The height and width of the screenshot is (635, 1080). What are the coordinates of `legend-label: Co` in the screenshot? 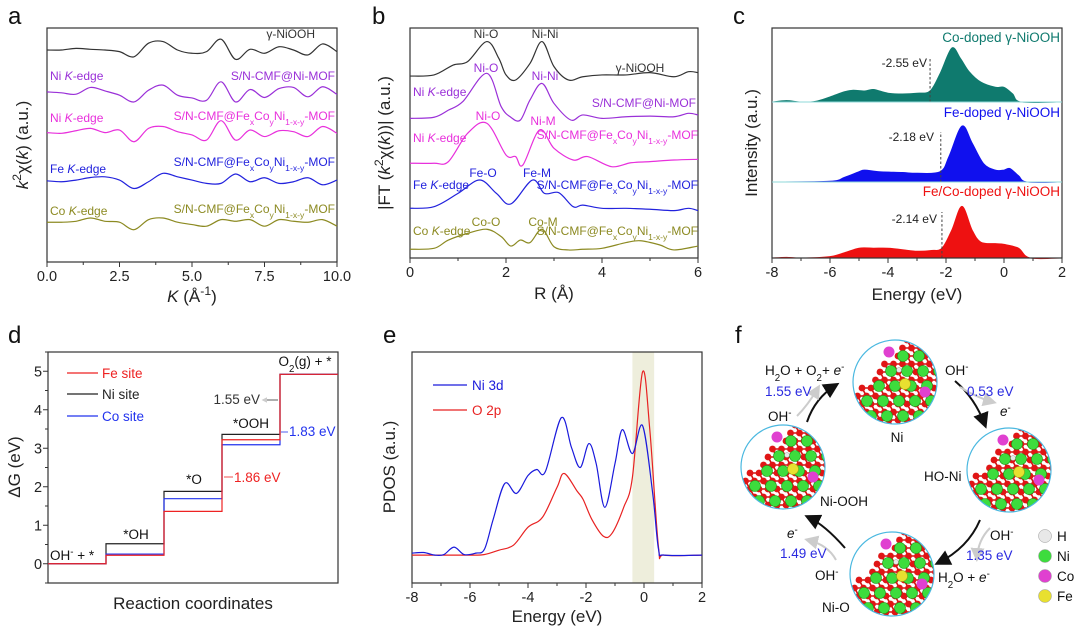 It's located at (1065, 576).